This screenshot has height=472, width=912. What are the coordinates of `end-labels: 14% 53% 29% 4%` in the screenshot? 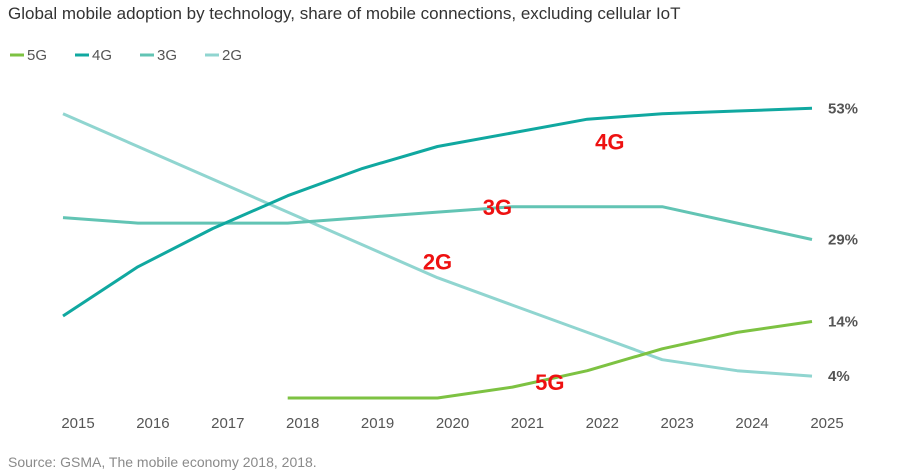 It's located at (843, 242).